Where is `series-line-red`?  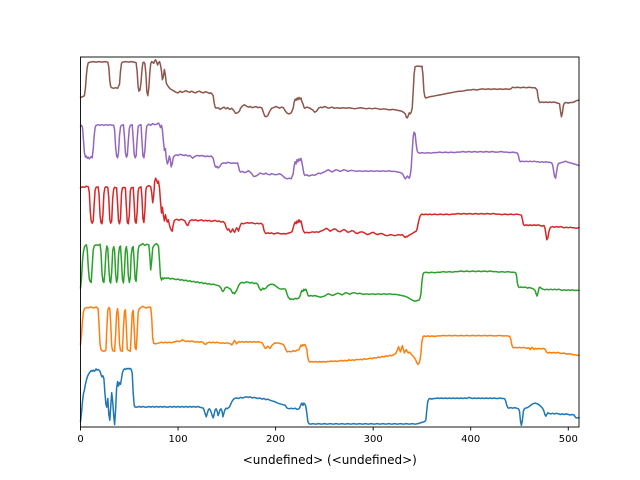
series-line-red is located at coordinates (329, 209).